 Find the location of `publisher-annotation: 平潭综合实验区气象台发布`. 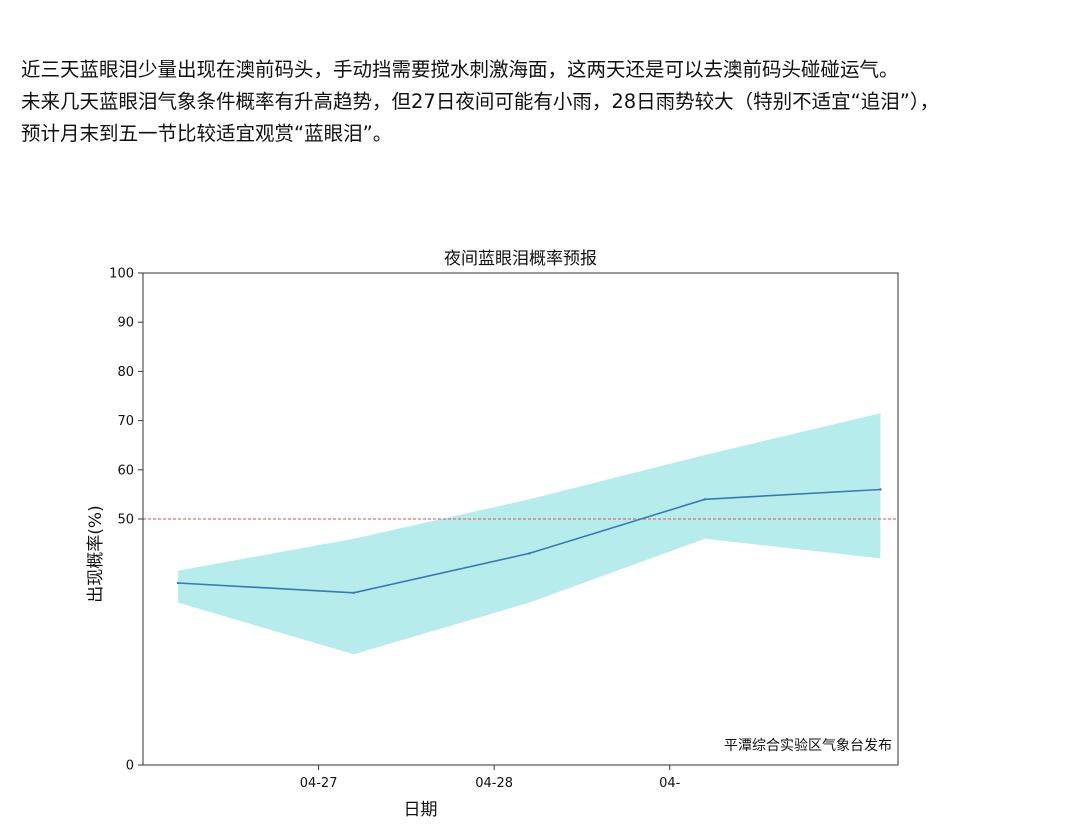

publisher-annotation: 平潭综合实验区气象台发布 is located at coordinates (808, 745).